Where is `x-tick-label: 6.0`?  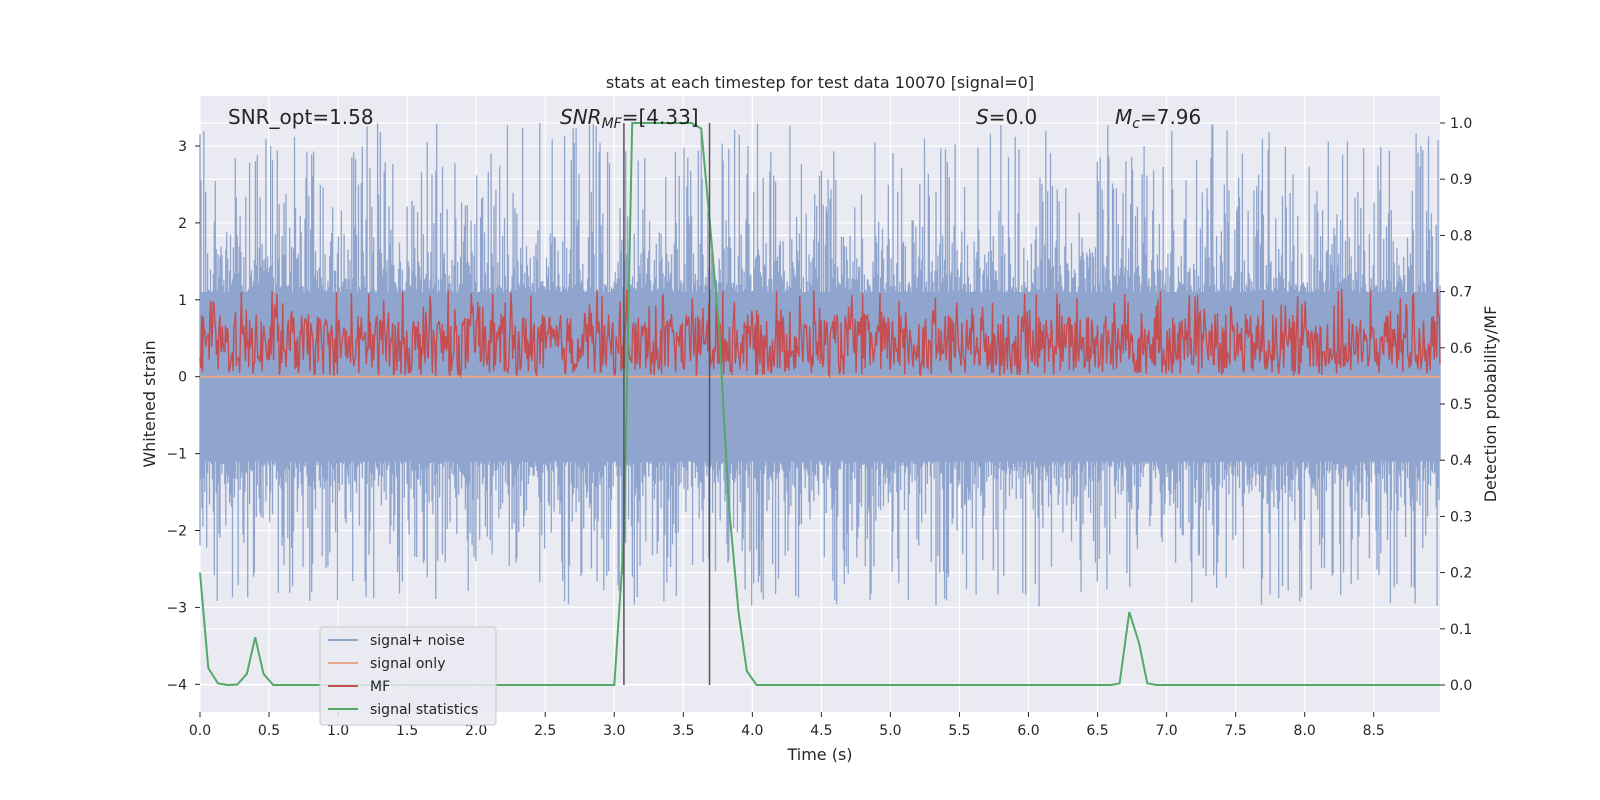 x-tick-label: 6.0 is located at coordinates (1028, 731).